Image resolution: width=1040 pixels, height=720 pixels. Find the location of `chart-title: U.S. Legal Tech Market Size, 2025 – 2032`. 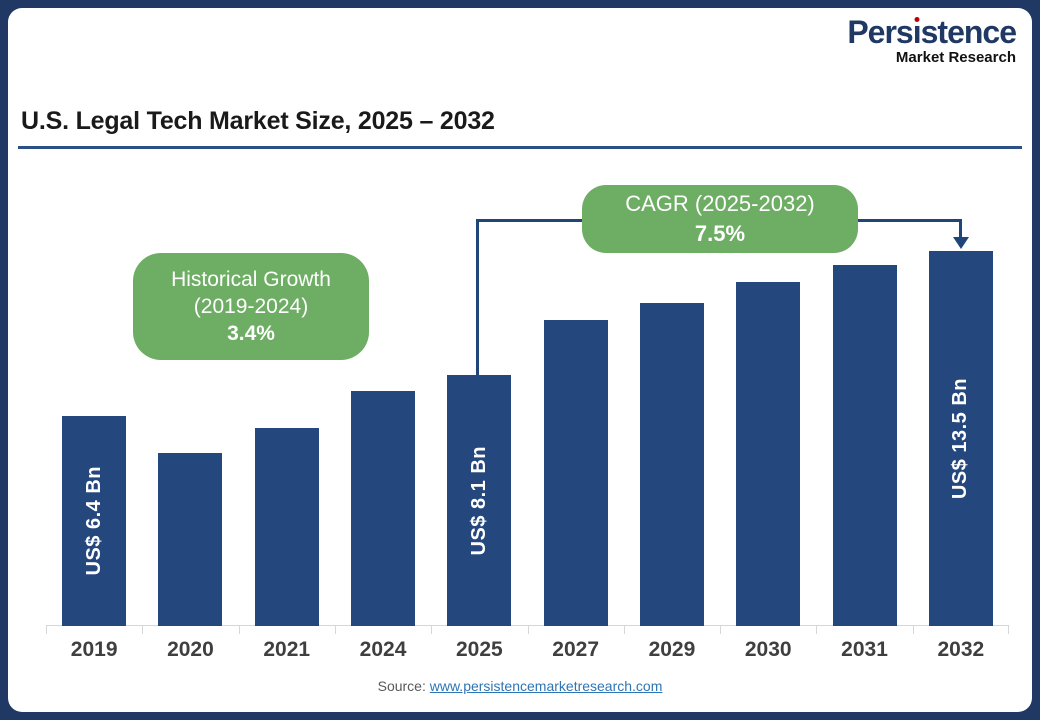

chart-title: U.S. Legal Tech Market Size, 2025 – 2032 is located at coordinates (258, 121).